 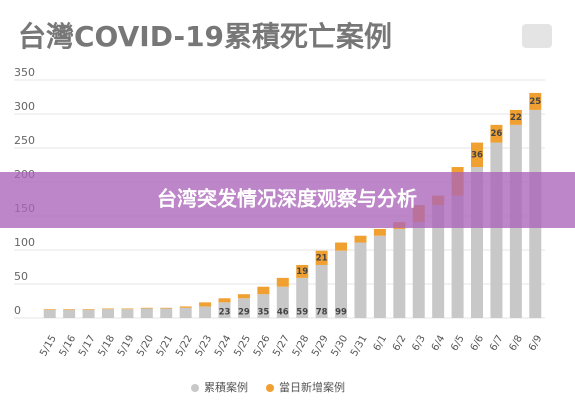 I want to click on legend-label: 當日新增案例, so click(x=312, y=387).